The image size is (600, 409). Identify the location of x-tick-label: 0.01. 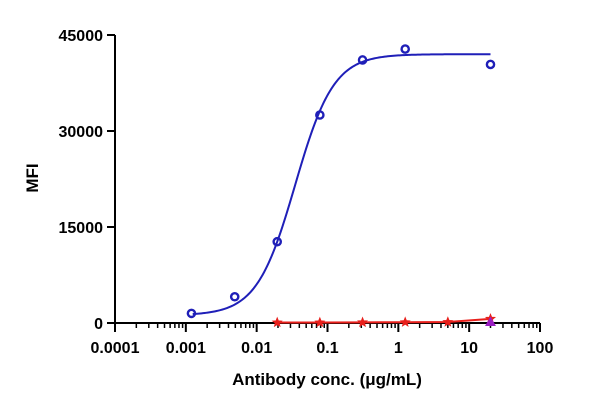
(256, 348).